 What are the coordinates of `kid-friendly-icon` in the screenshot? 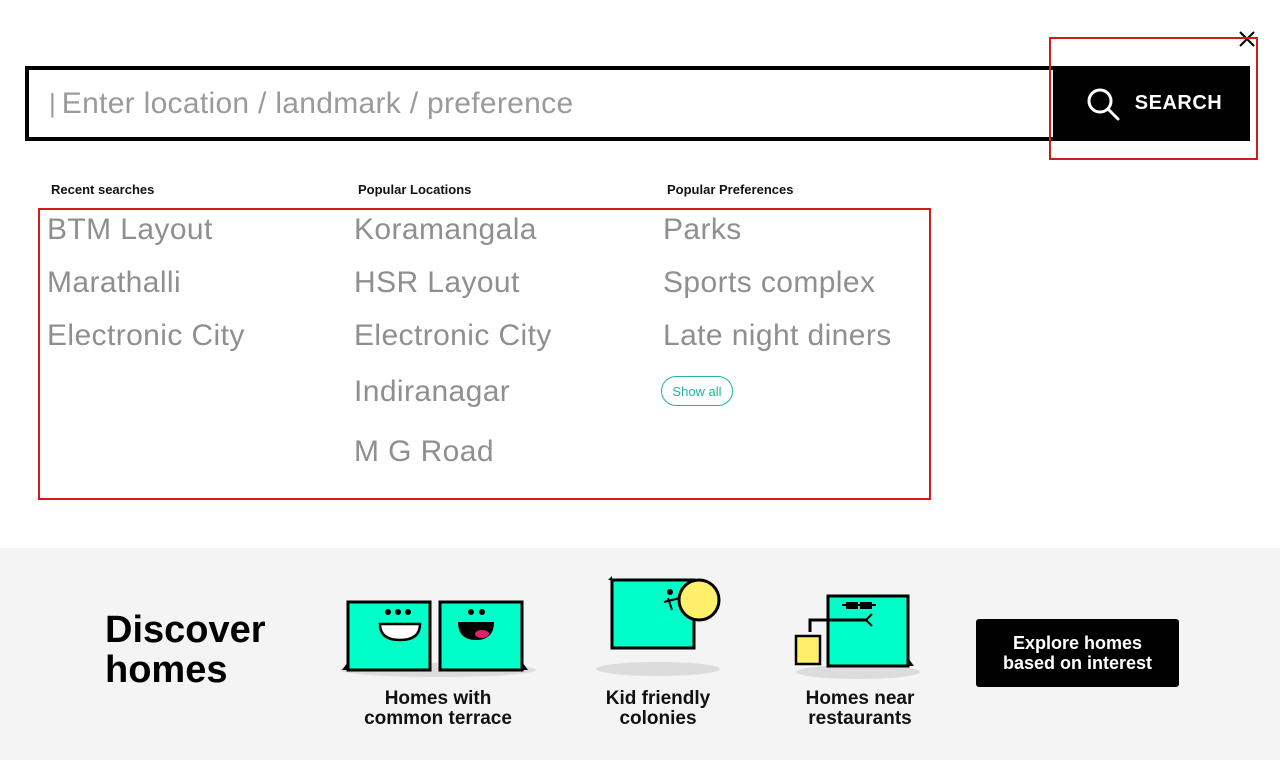 It's located at (659, 627).